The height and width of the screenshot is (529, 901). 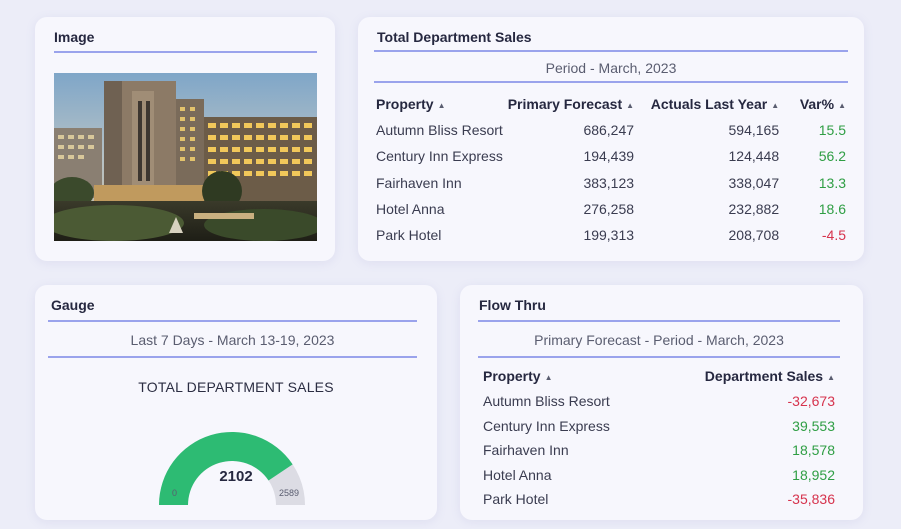 I want to click on gauge-fill, so click(x=226, y=468).